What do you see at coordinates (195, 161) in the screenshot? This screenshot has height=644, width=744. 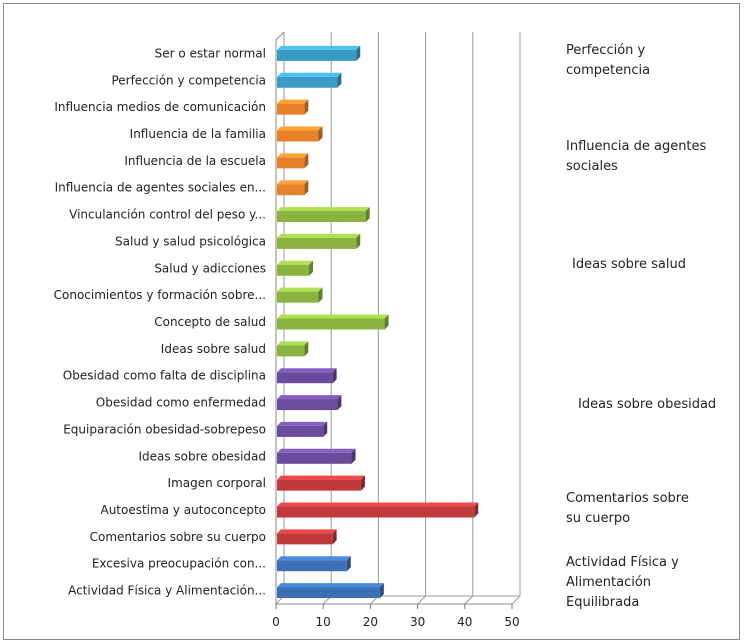 I see `category-label: Influencia de la escuela` at bounding box center [195, 161].